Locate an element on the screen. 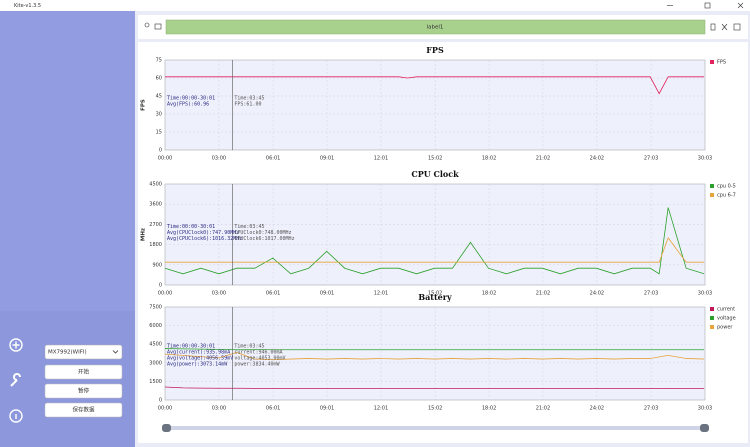 This screenshot has height=447, width=750. y-tick-label: 30 is located at coordinates (159, 115).